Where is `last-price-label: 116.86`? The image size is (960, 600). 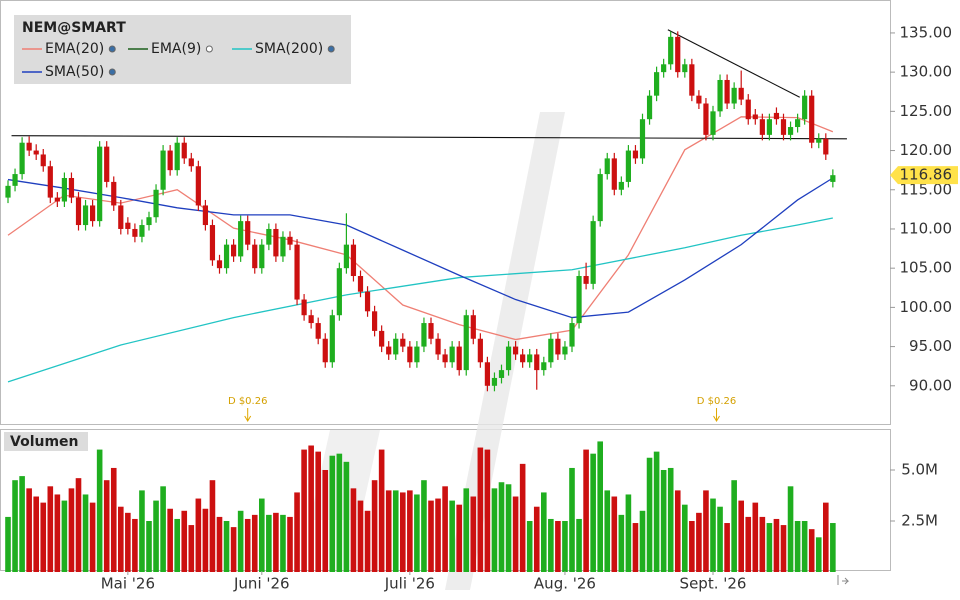 last-price-label: 116.86 is located at coordinates (926, 175).